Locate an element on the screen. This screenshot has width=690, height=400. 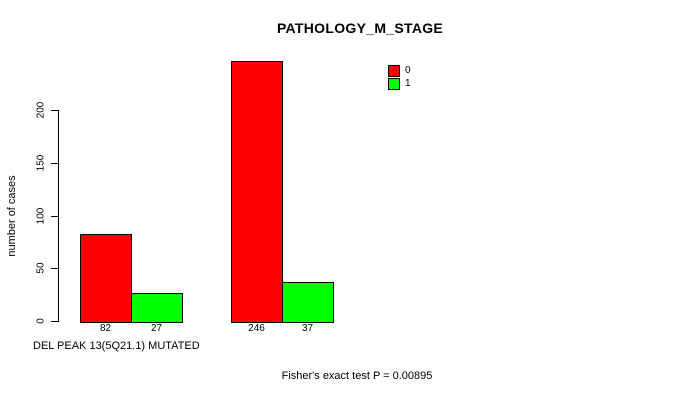
y-tick-label: 100 is located at coordinates (41, 216).